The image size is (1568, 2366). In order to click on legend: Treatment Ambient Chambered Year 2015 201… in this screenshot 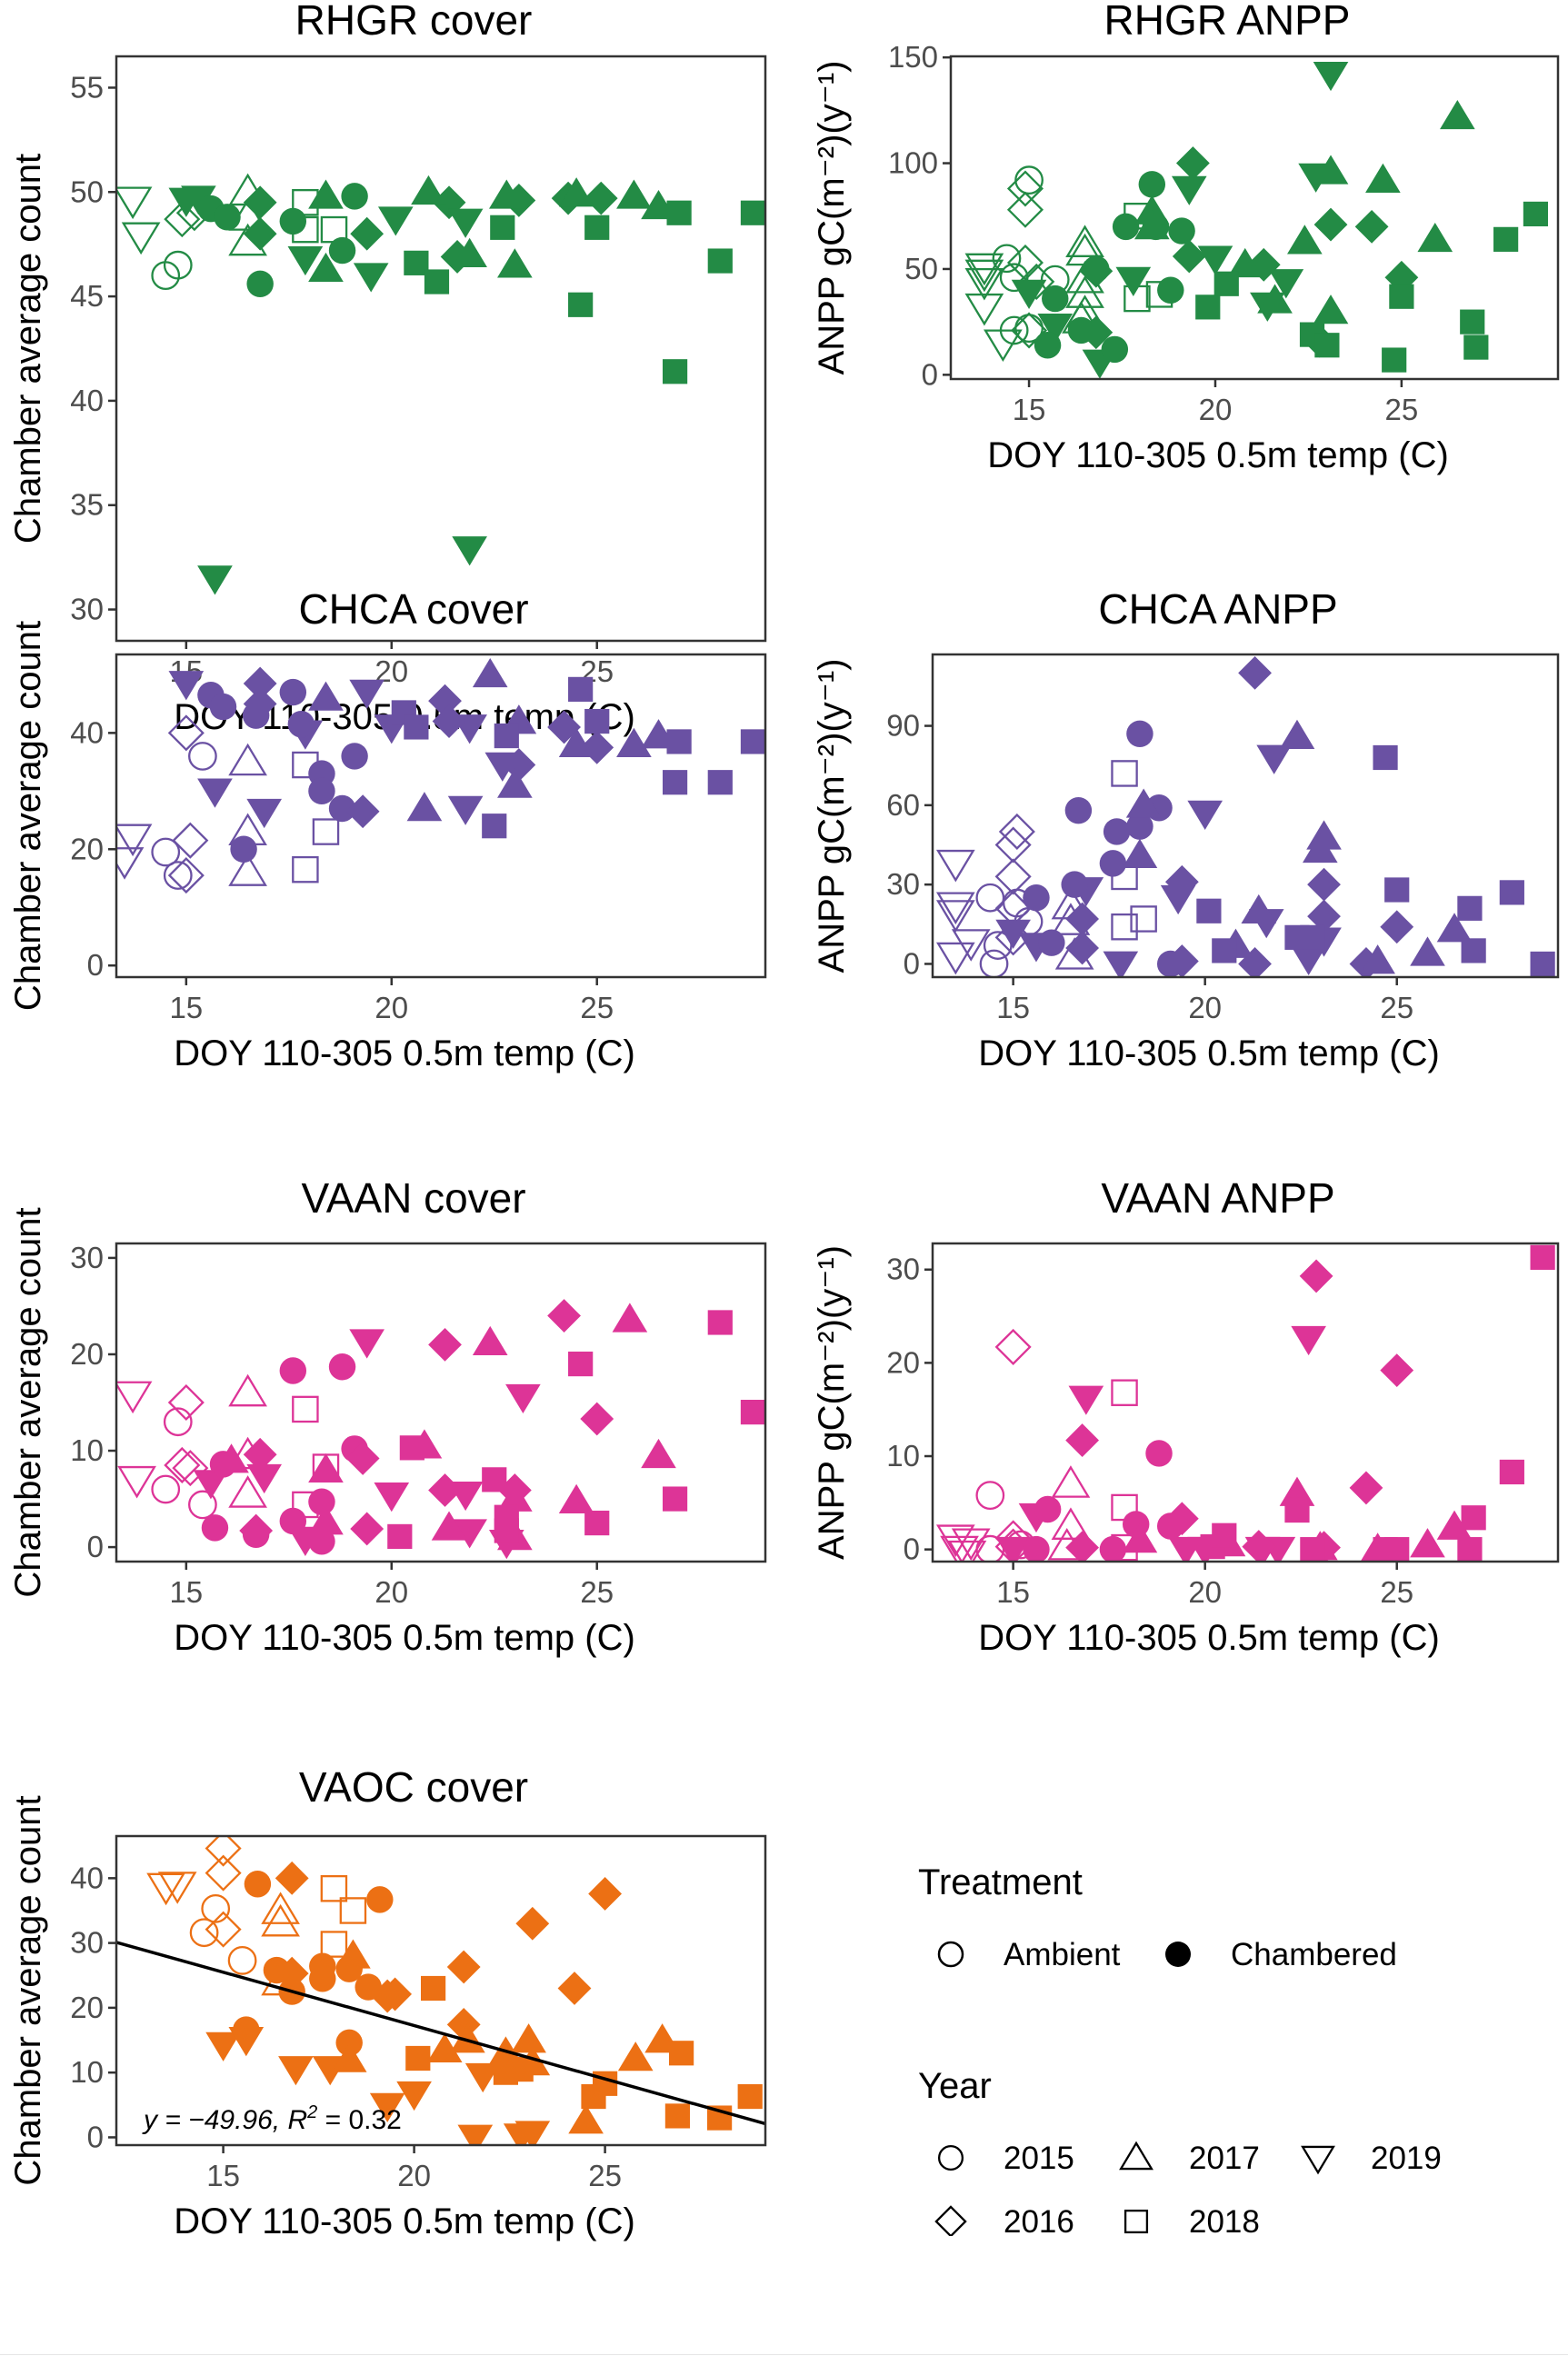, I will do `click(1180, 2049)`.